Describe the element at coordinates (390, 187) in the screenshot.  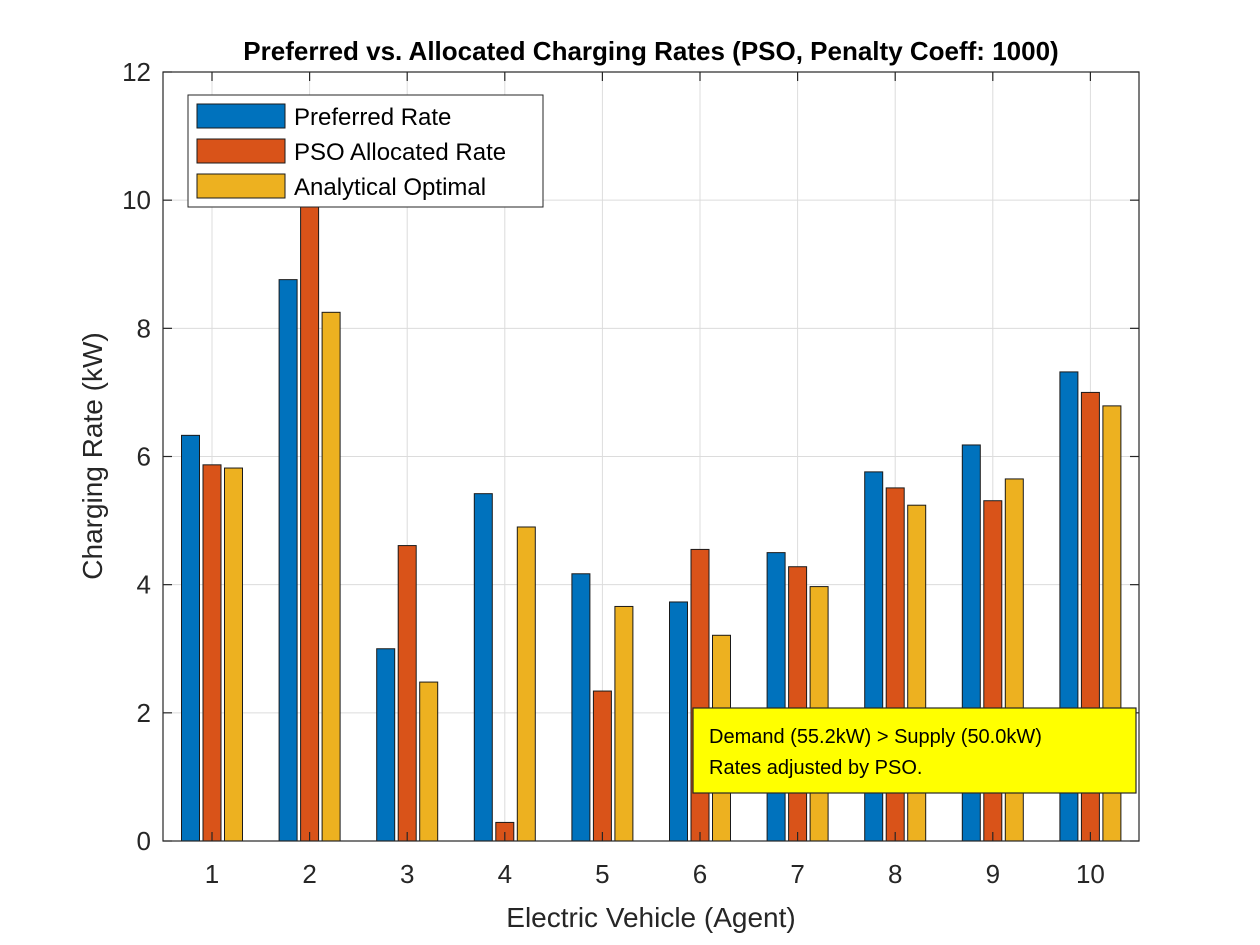
I see `legend-label: Analytical Optimal` at that location.